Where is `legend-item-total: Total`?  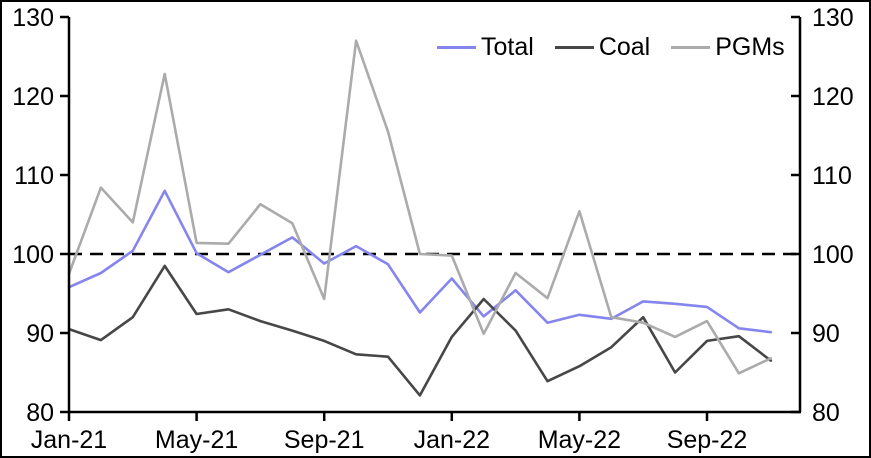 legend-item-total: Total is located at coordinates (485, 47).